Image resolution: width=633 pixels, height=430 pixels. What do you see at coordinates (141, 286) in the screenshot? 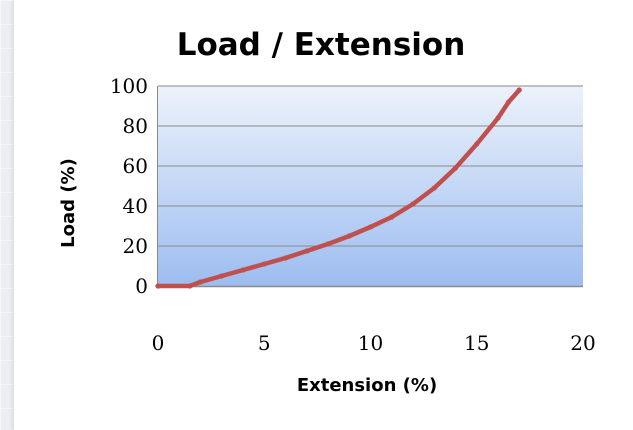
I see `y-tick-label: 0` at bounding box center [141, 286].